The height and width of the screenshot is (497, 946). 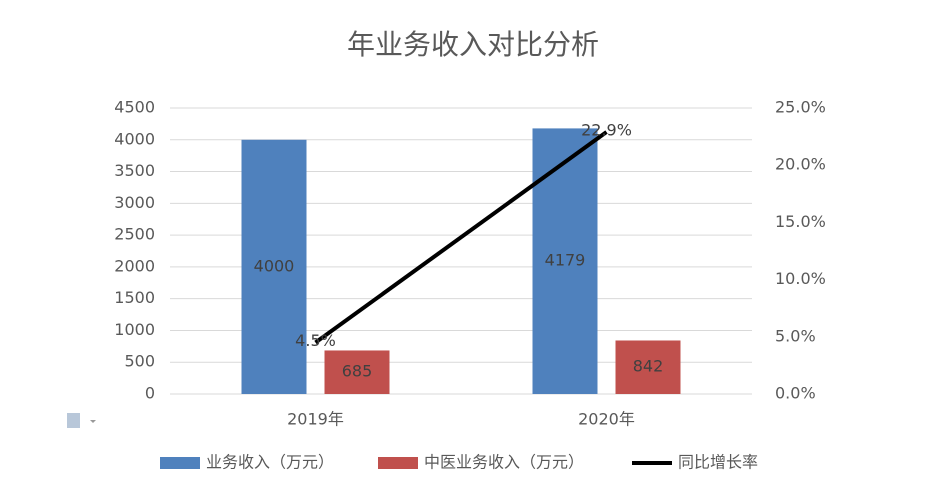 What do you see at coordinates (800, 221) in the screenshot?
I see `y2-tick-label: 15.0%` at bounding box center [800, 221].